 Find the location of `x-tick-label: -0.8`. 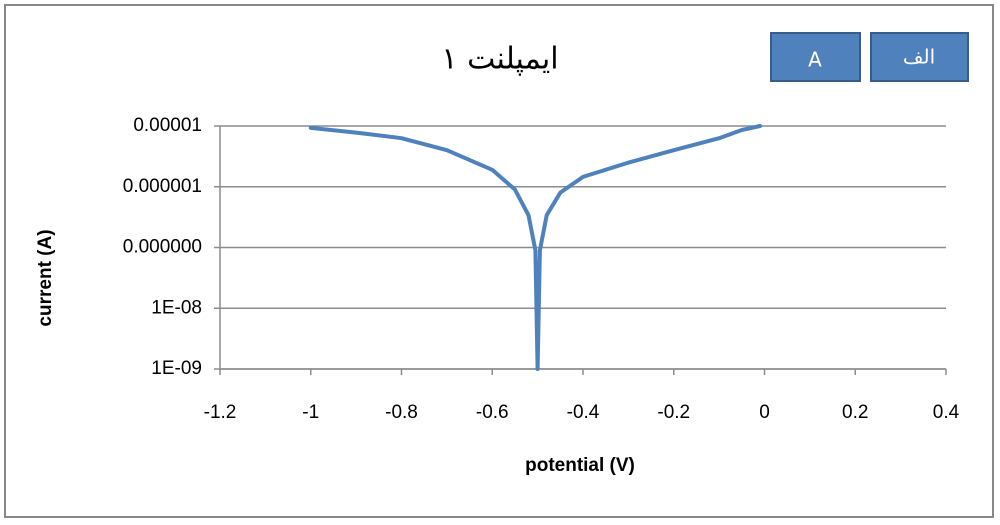

x-tick-label: -0.8 is located at coordinates (401, 412).